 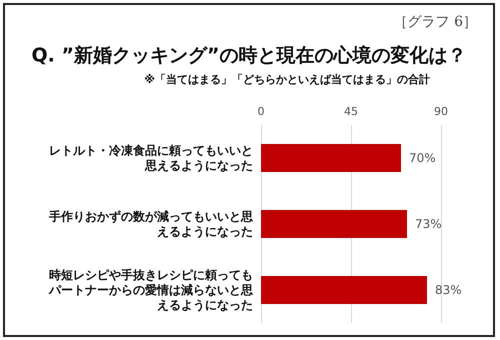 I want to click on data-label: 70%, so click(x=422, y=158).